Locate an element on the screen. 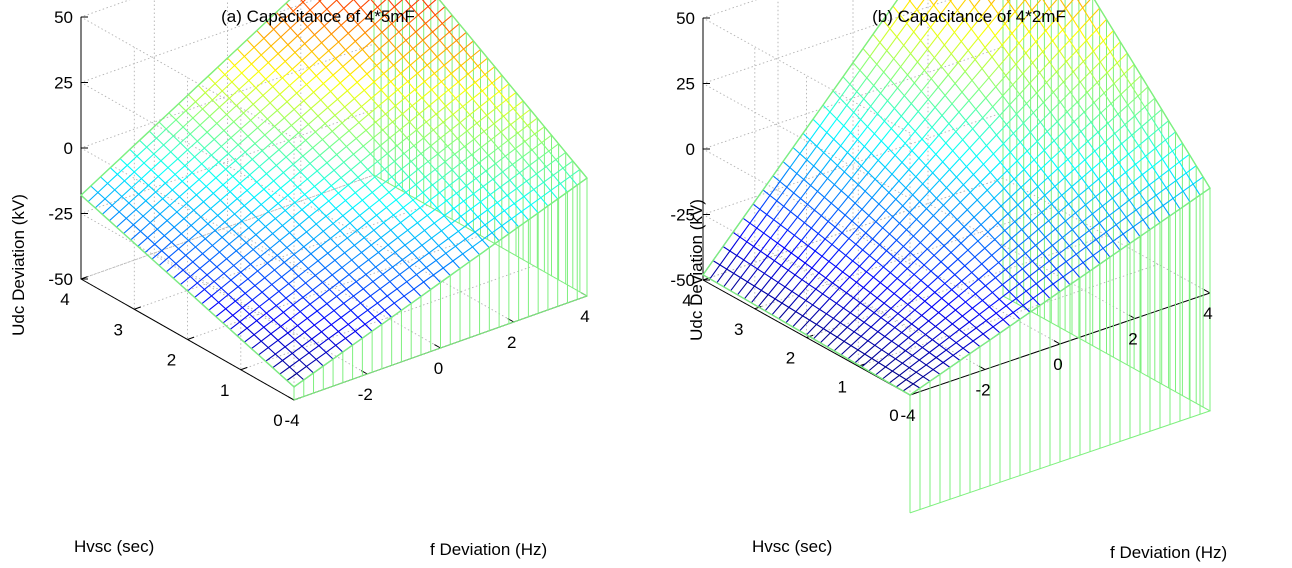  x-tick-label: 2 is located at coordinates (511, 342).